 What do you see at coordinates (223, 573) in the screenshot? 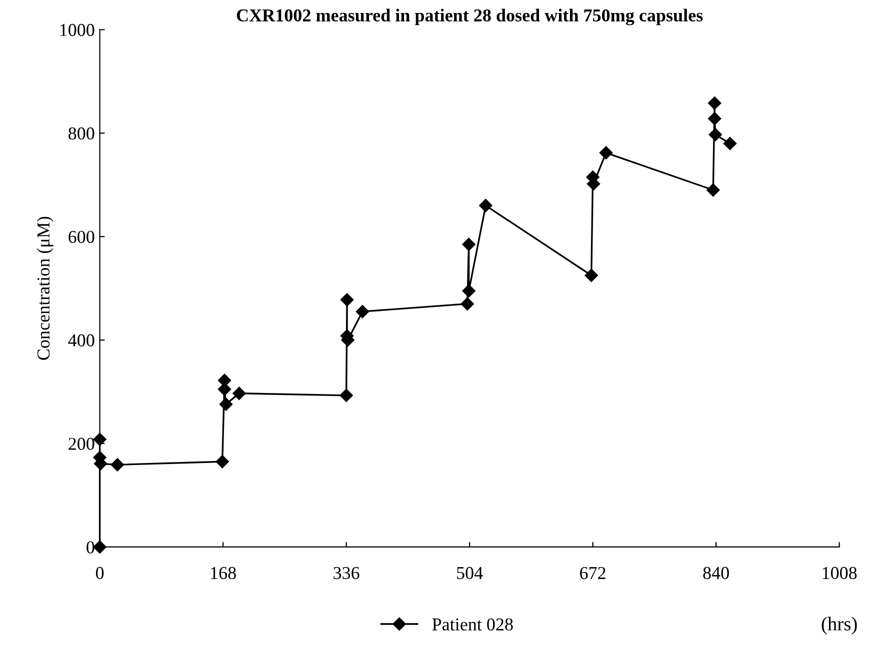
I see `x-tick-label: 168` at bounding box center [223, 573].